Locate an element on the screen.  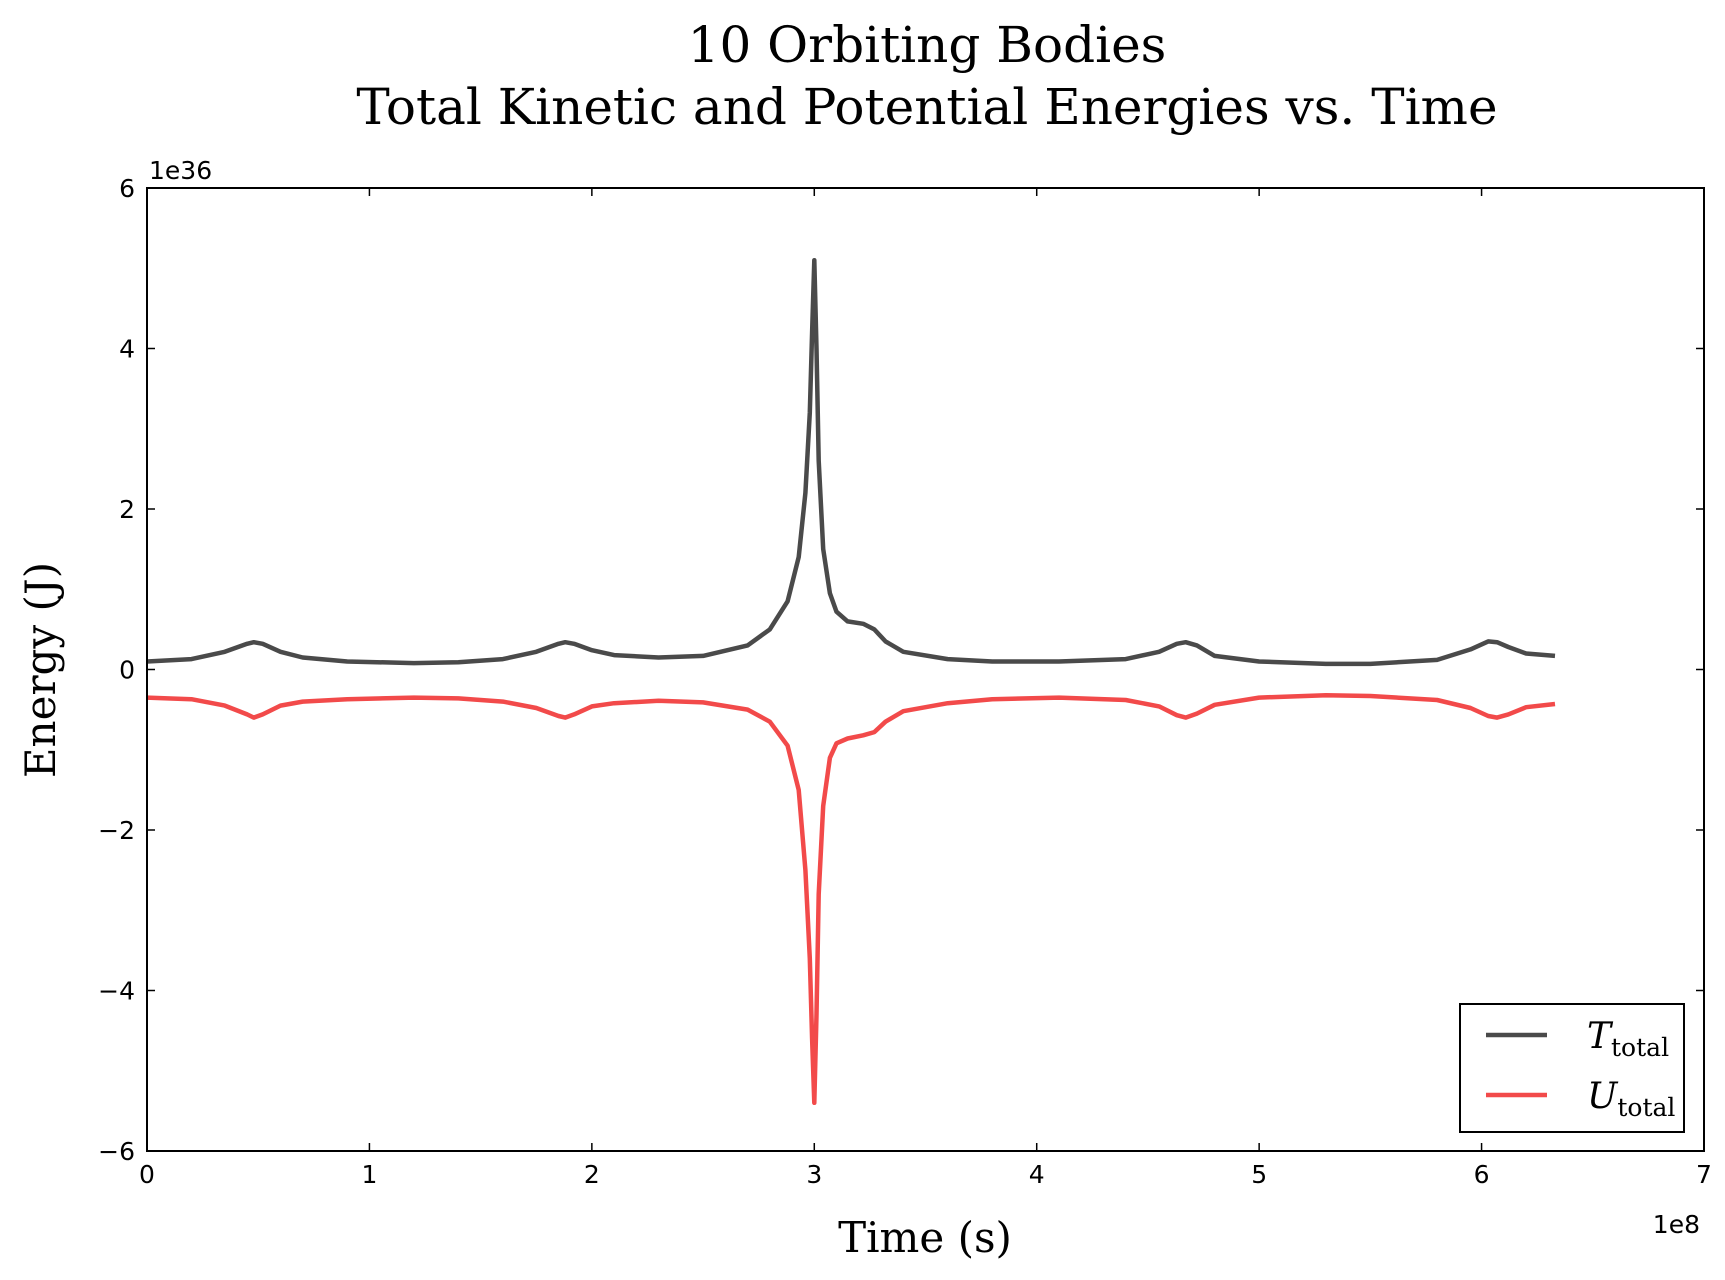
chart-title-line-1: 10 Orbiting Bodies is located at coordinates (927, 45).